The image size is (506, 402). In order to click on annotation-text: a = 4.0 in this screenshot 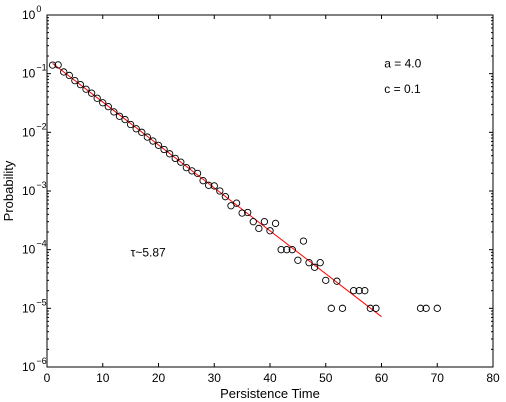, I will do `click(402, 63)`.